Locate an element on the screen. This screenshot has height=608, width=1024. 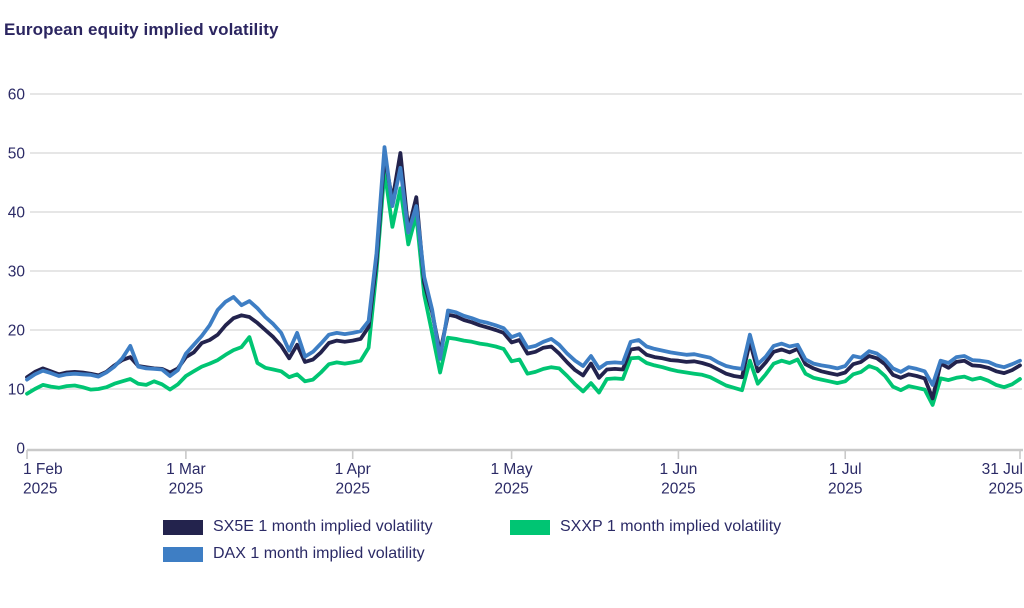
y-tick-label: 10 is located at coordinates (17, 390).